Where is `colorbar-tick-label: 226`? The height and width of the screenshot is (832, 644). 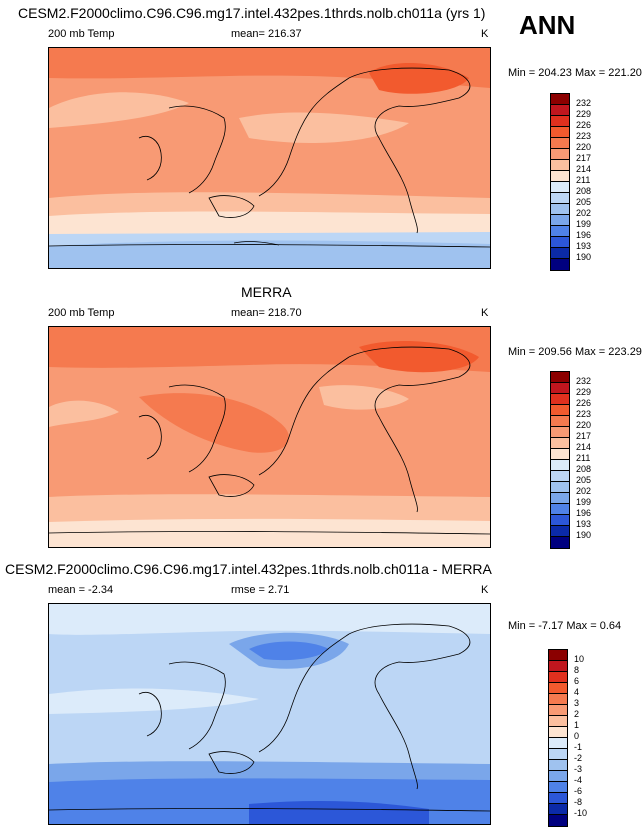 colorbar-tick-label: 226 is located at coordinates (584, 403).